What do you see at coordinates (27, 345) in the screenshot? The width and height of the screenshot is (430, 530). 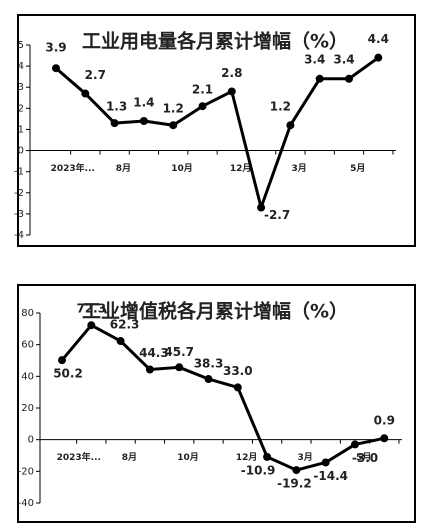 I see `y-tick-label: 60` at bounding box center [27, 345].